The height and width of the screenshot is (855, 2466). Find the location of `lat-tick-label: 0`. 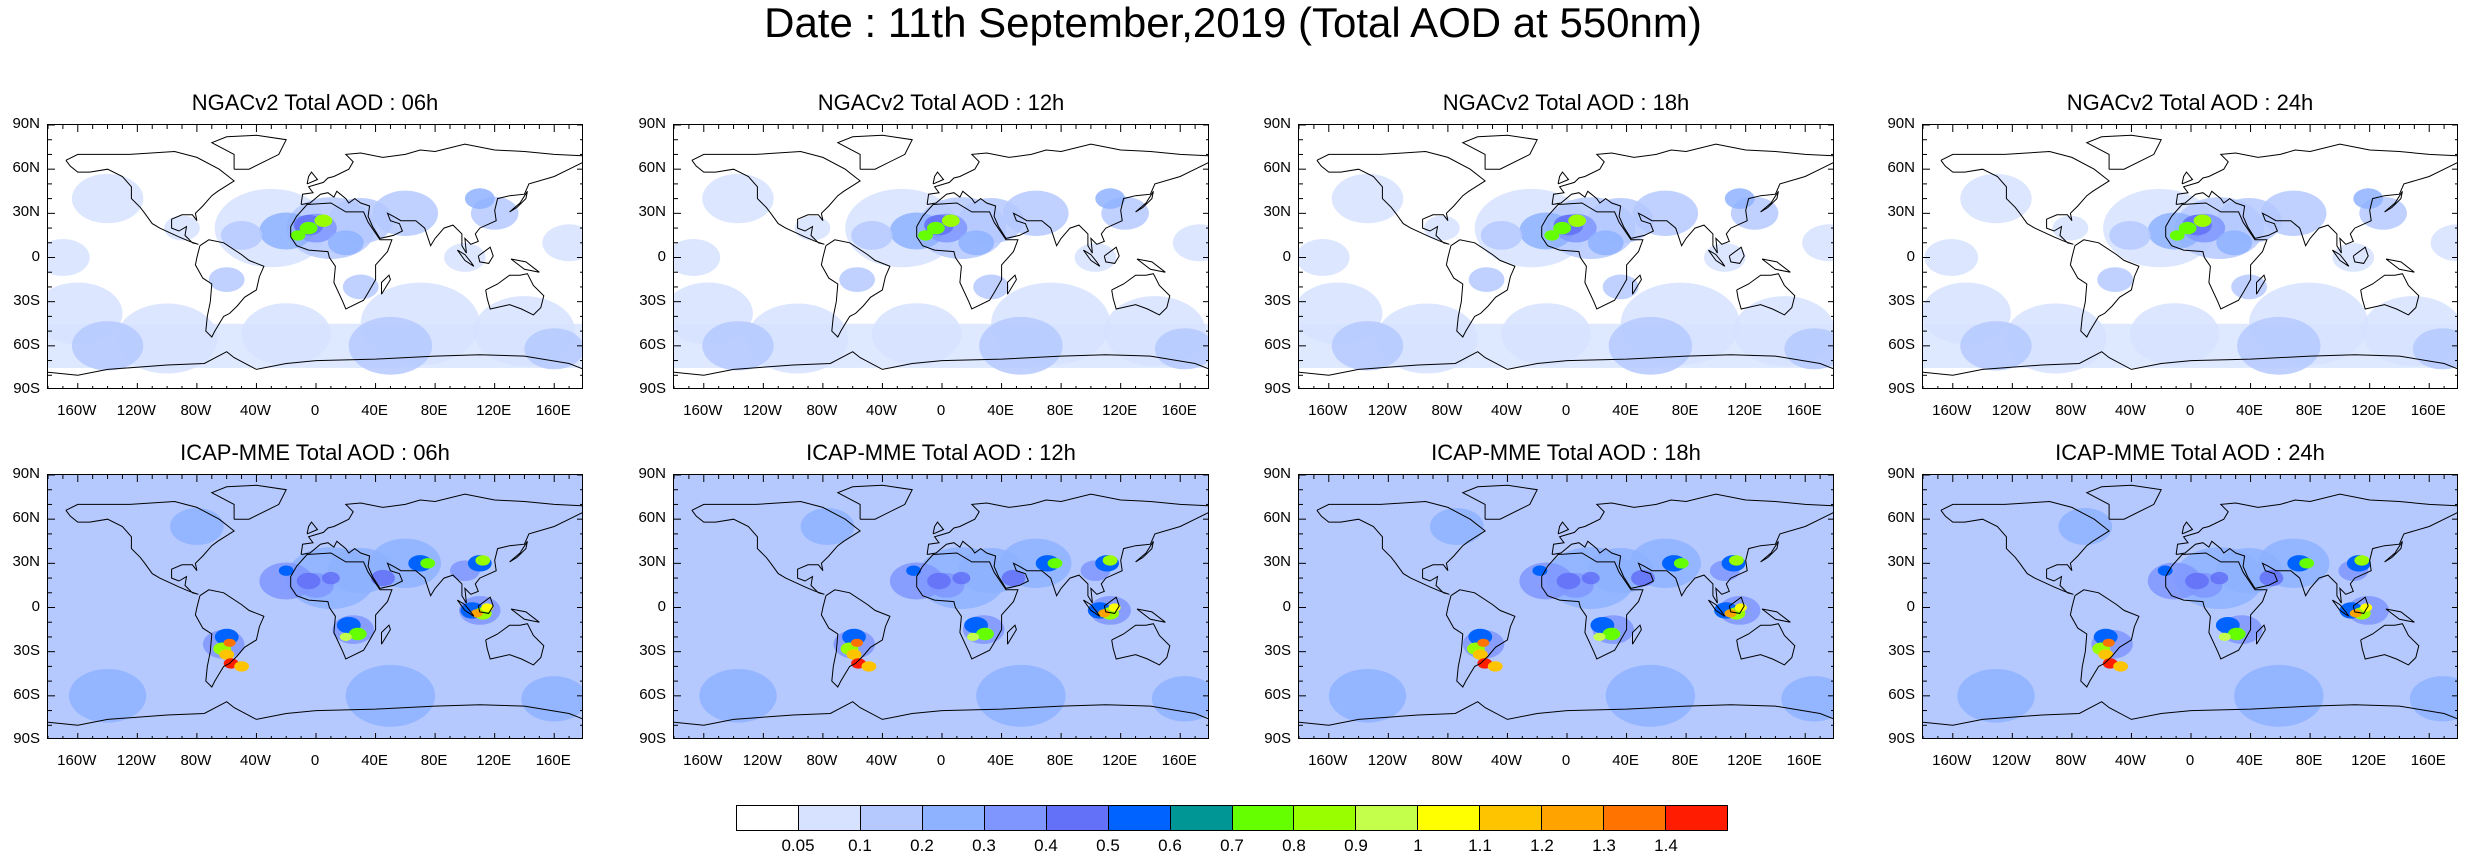

lat-tick-label: 0 is located at coordinates (1286, 606).